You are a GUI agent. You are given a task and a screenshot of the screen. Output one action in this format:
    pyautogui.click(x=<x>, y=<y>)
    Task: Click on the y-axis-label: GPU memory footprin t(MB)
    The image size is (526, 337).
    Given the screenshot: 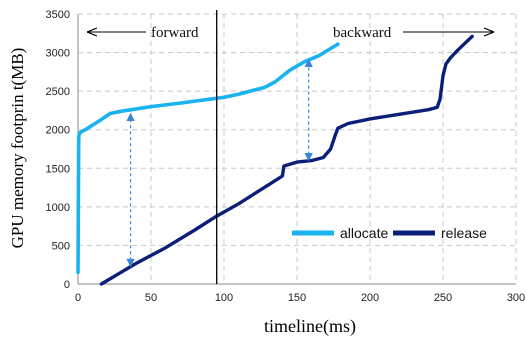 What is the action you would take?
    pyautogui.click(x=17, y=148)
    